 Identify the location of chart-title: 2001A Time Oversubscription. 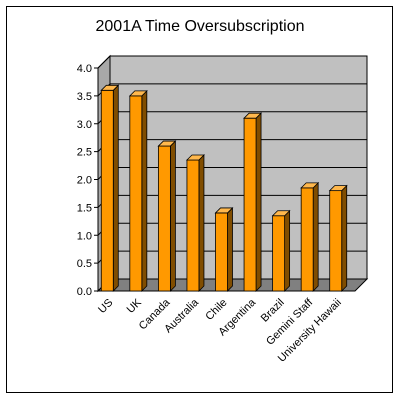
(200, 26).